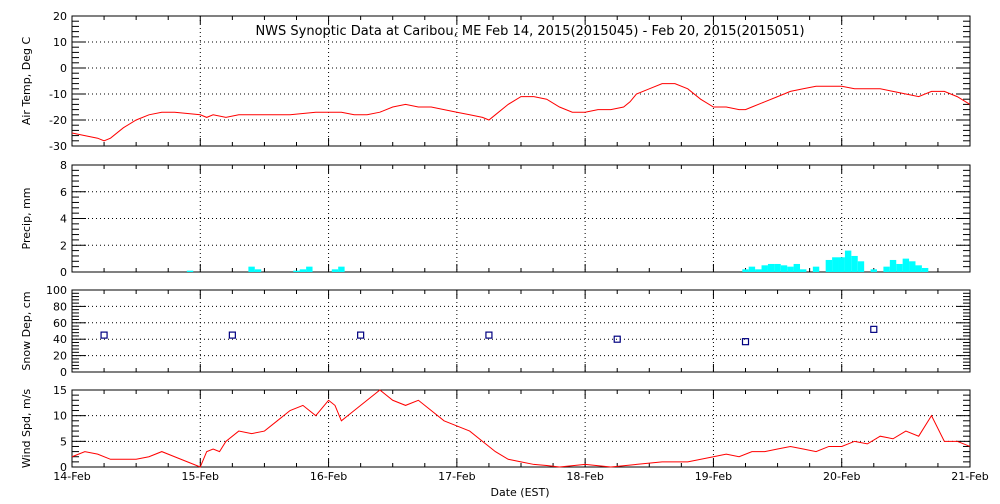 This screenshot has width=1000, height=504. I want to click on x-tick-label: 17-Feb, so click(456, 476).